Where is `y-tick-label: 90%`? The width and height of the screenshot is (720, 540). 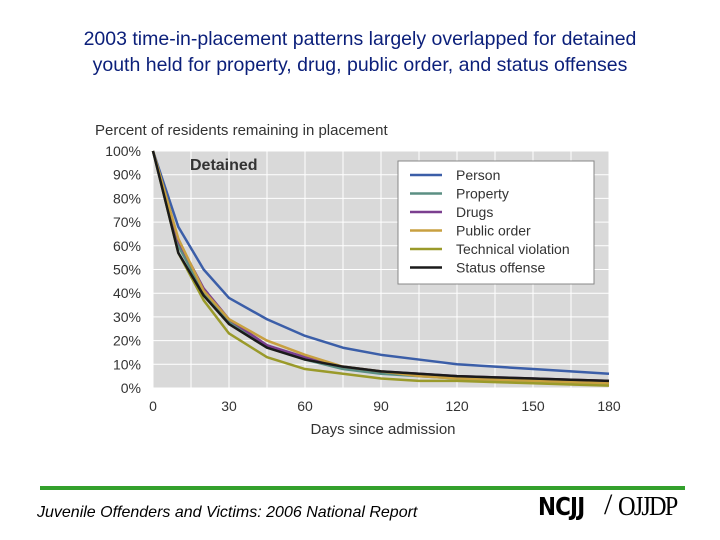 y-tick-label: 90% is located at coordinates (127, 175).